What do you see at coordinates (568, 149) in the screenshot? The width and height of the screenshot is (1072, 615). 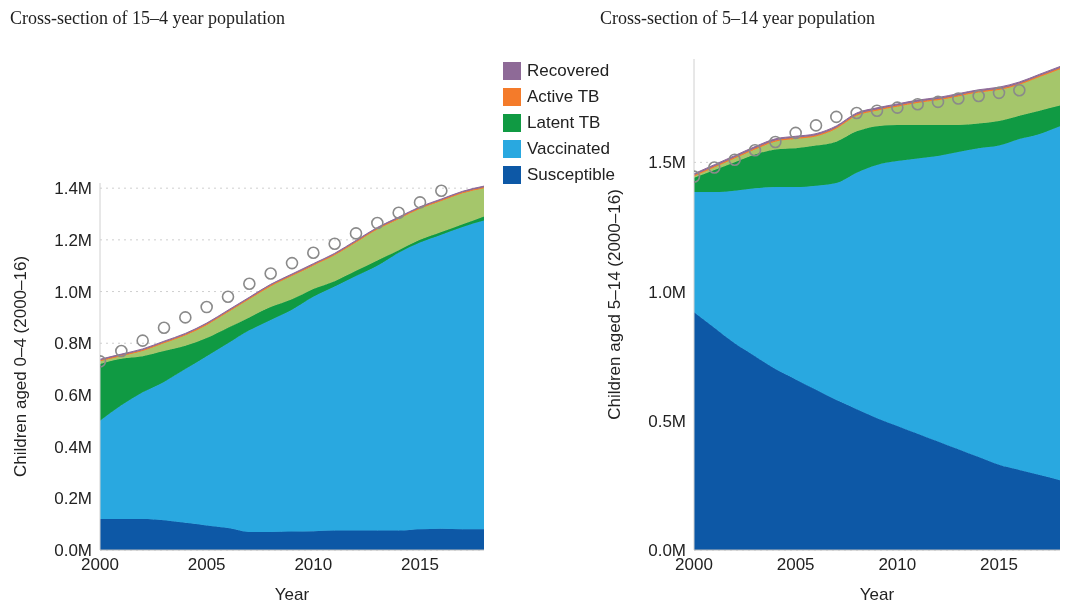 I see `legend-label: Vaccinated` at bounding box center [568, 149].